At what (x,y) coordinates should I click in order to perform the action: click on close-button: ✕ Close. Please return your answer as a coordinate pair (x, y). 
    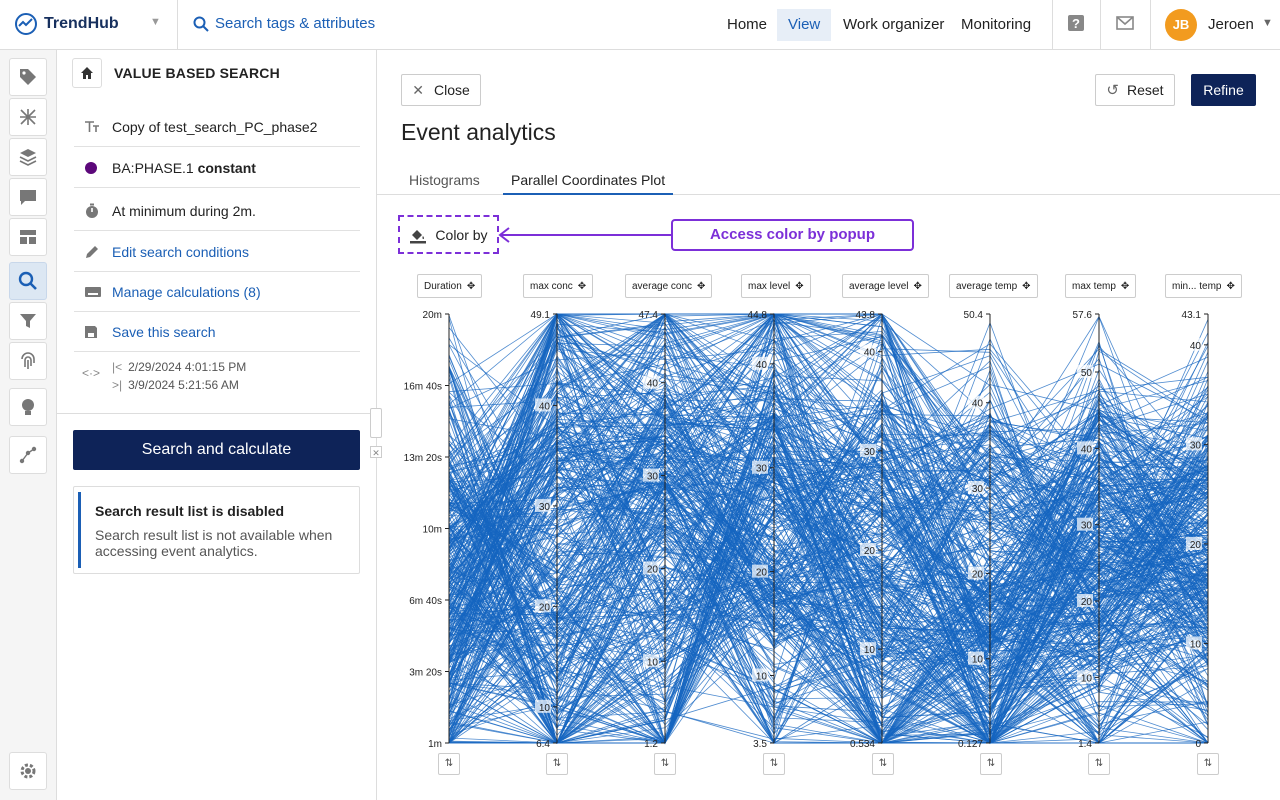
    Looking at the image, I should click on (441, 90).